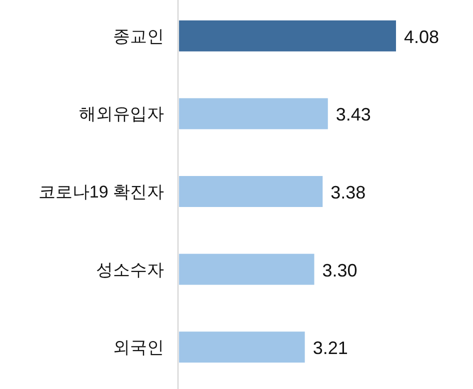 The image size is (473, 389). Describe the element at coordinates (330, 348) in the screenshot. I see `data-label: 3.21` at that location.